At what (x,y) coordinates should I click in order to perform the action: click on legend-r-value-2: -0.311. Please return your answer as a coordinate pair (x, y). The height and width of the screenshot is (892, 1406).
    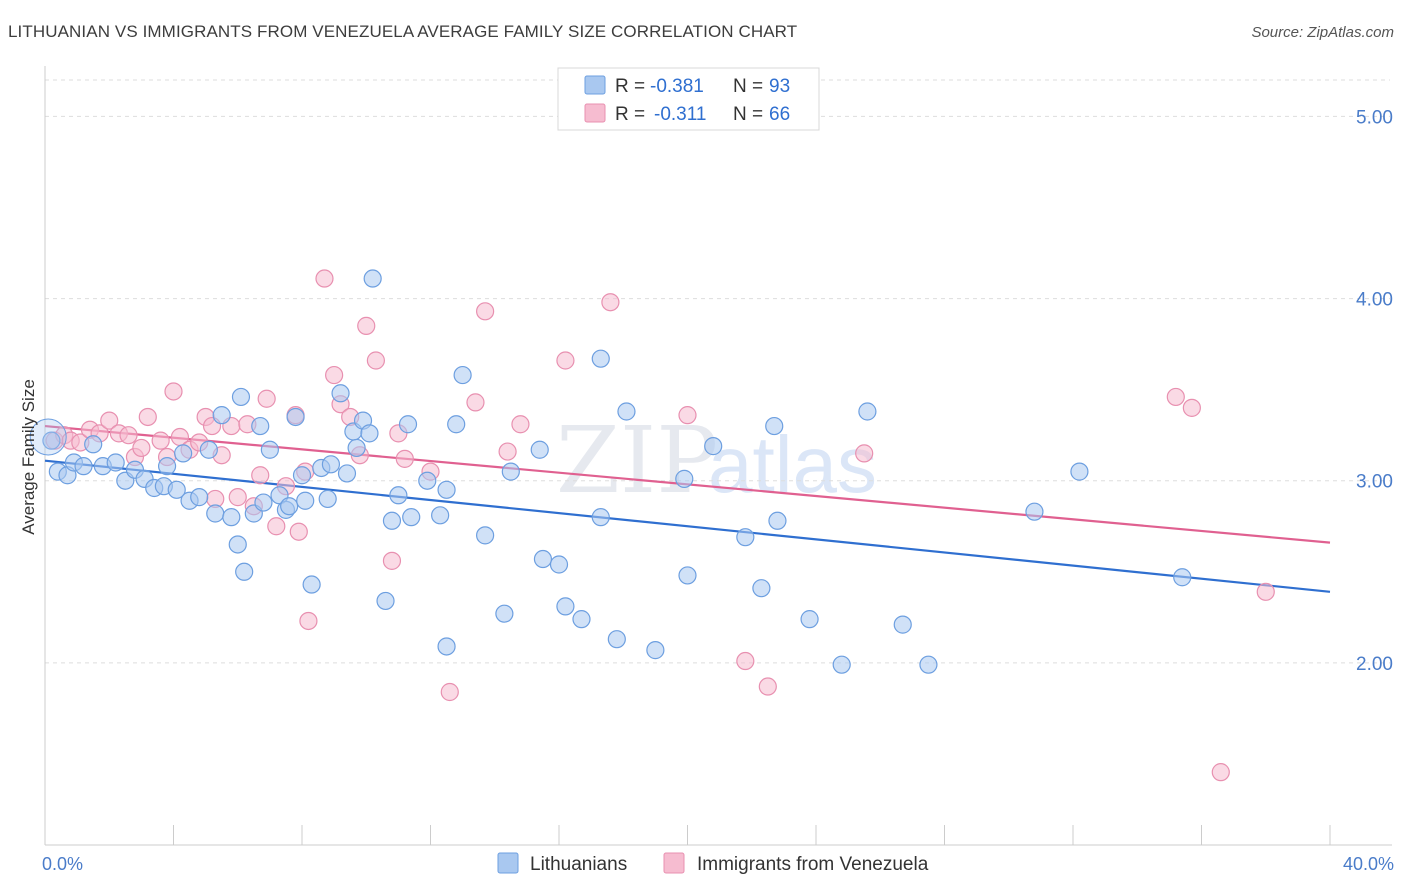
    Looking at the image, I should click on (680, 114).